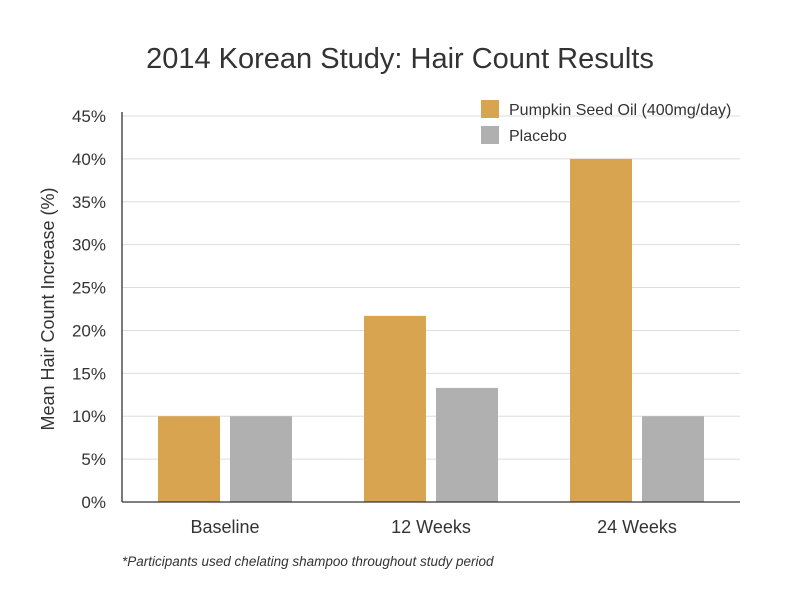 The height and width of the screenshot is (597, 800). I want to click on y-axis-label: Mean Hair Count Increase (%), so click(48, 308).